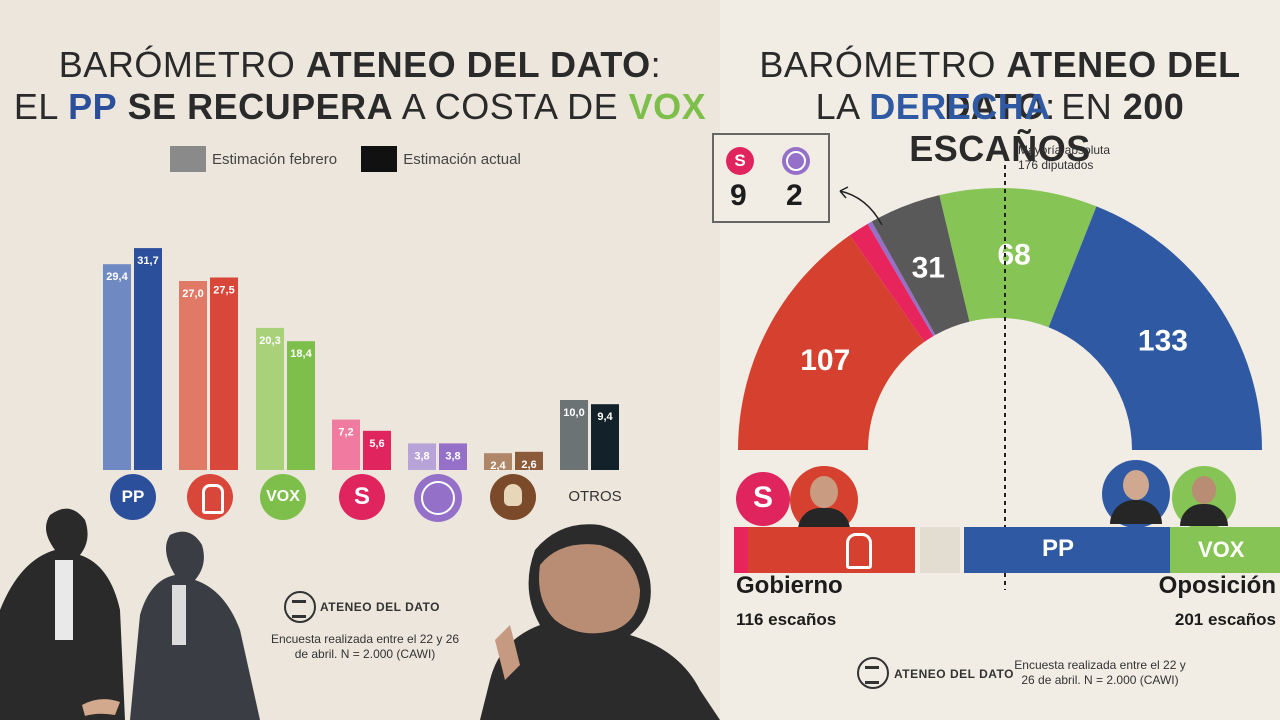 This screenshot has height=720, width=1280. Describe the element at coordinates (1163, 340) in the screenshot. I see `seat-label-pp: 133` at that location.